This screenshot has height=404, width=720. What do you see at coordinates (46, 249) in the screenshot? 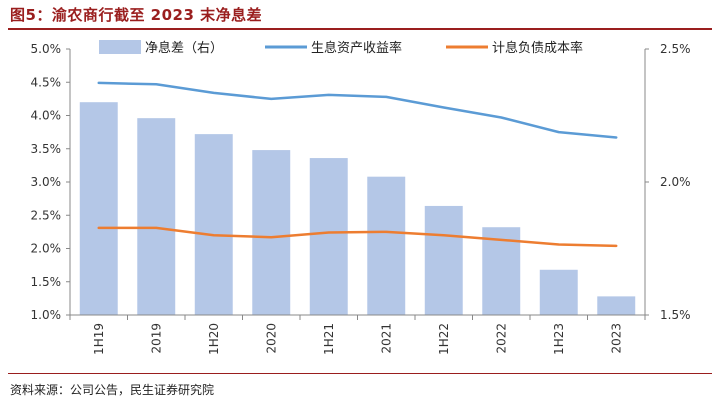
I see `left-tick-label: 2.0%` at bounding box center [46, 249].